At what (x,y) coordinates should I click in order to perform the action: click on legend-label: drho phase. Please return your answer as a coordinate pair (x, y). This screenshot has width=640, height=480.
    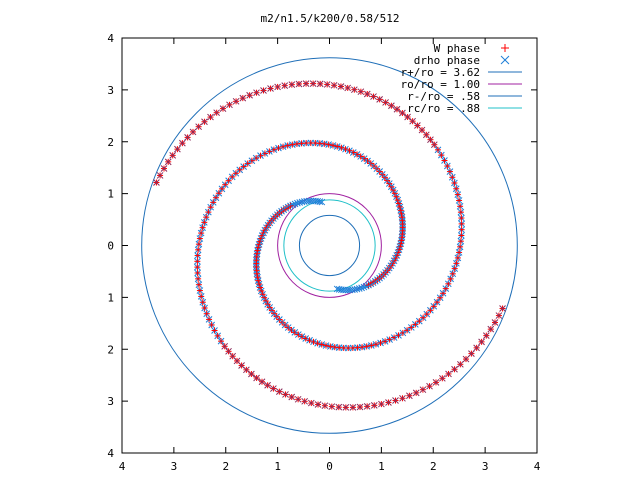
    Looking at the image, I should click on (447, 60).